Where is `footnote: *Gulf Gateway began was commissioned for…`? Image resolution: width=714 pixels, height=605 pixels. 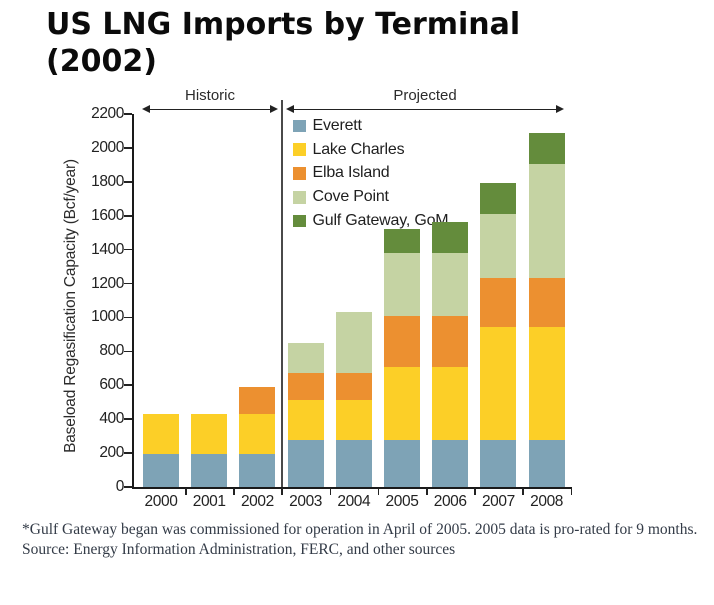 footnote: *Gulf Gateway began was commissioned for… is located at coordinates (360, 529).